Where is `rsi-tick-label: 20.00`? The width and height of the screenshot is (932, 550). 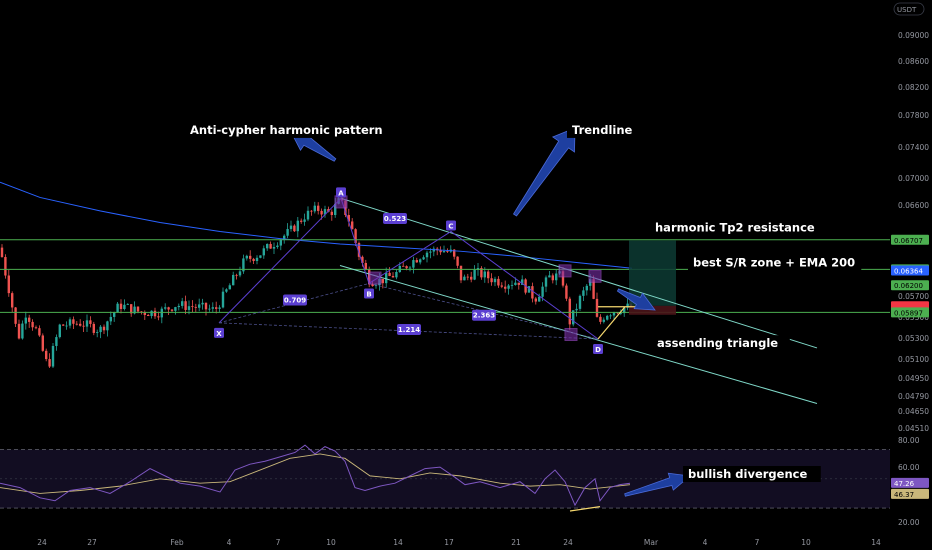
rsi-tick-label: 20.00 is located at coordinates (909, 522).